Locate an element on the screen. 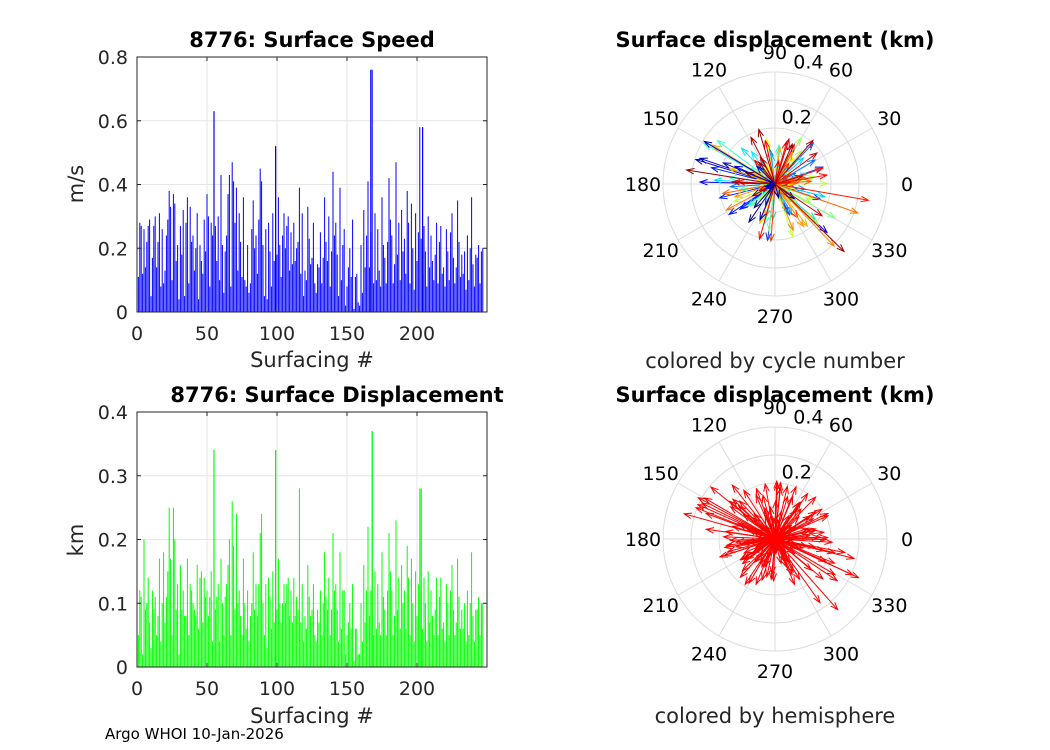  polar-cycle-radius-label: 0.2 is located at coordinates (797, 117).